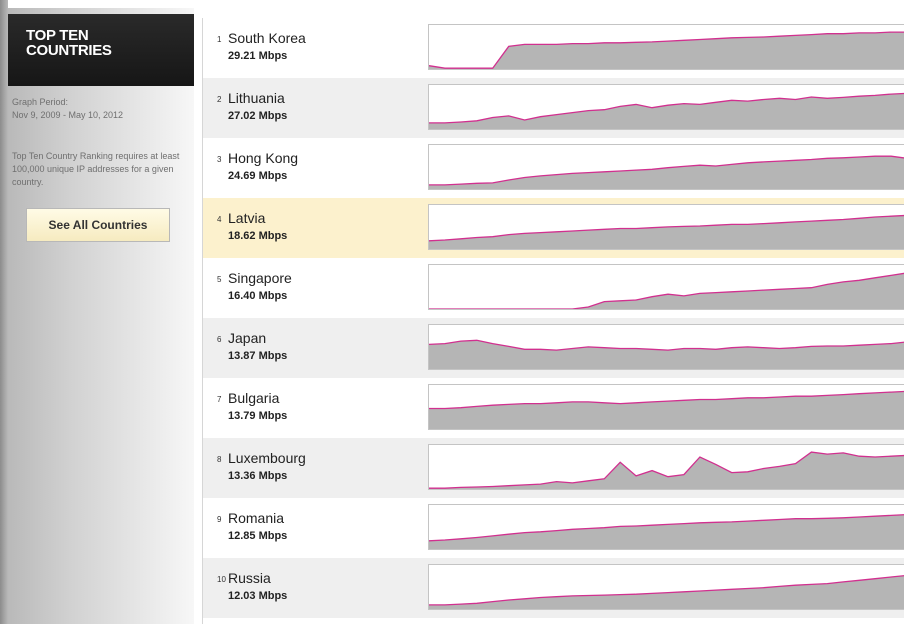 This screenshot has width=904, height=624. I want to click on country-name: Singapore, so click(260, 278).